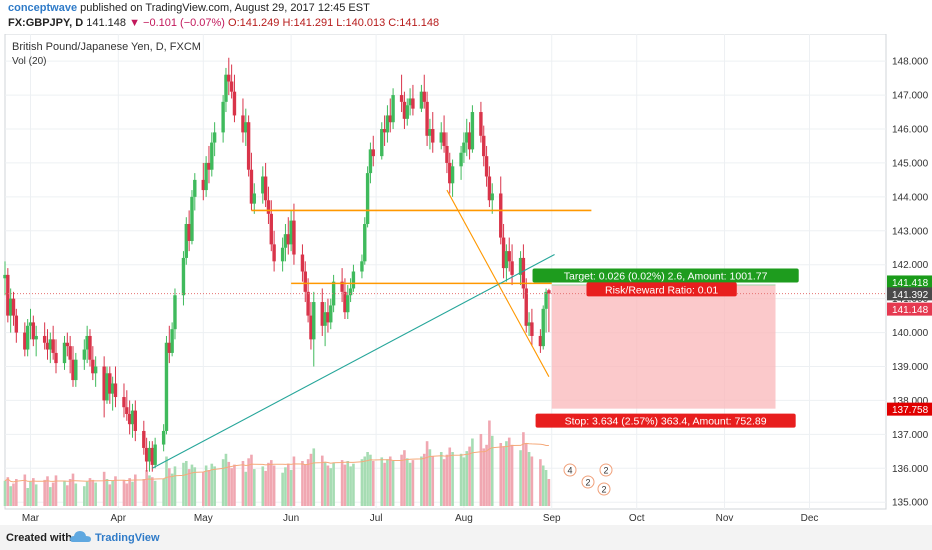 The image size is (932, 550). Describe the element at coordinates (552, 518) in the screenshot. I see `x-tick-label: Sep` at that location.